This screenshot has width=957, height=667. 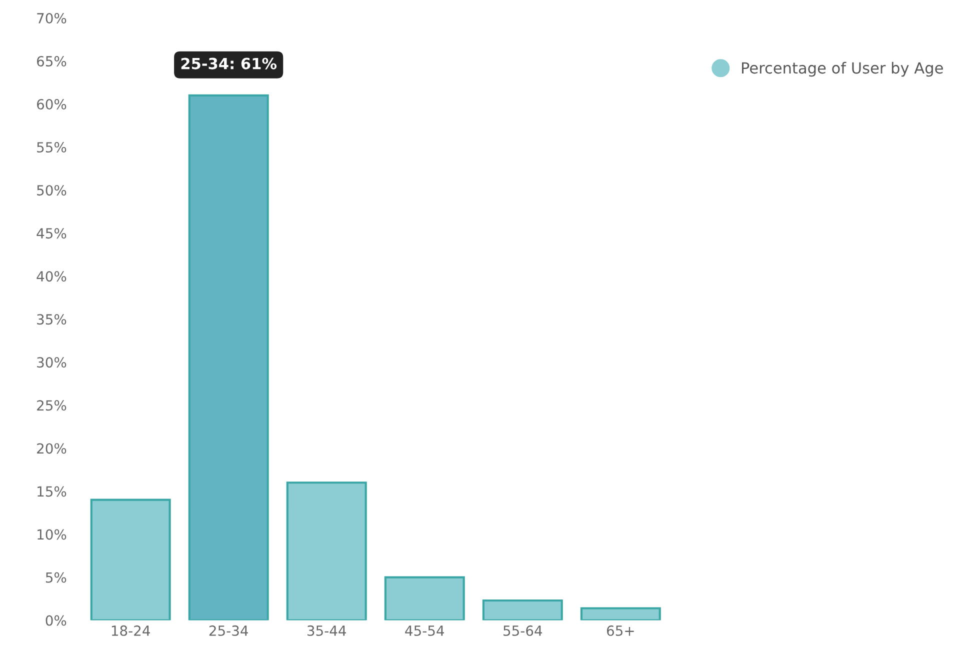 I want to click on annotation: 25-34: 61%, so click(x=229, y=64).